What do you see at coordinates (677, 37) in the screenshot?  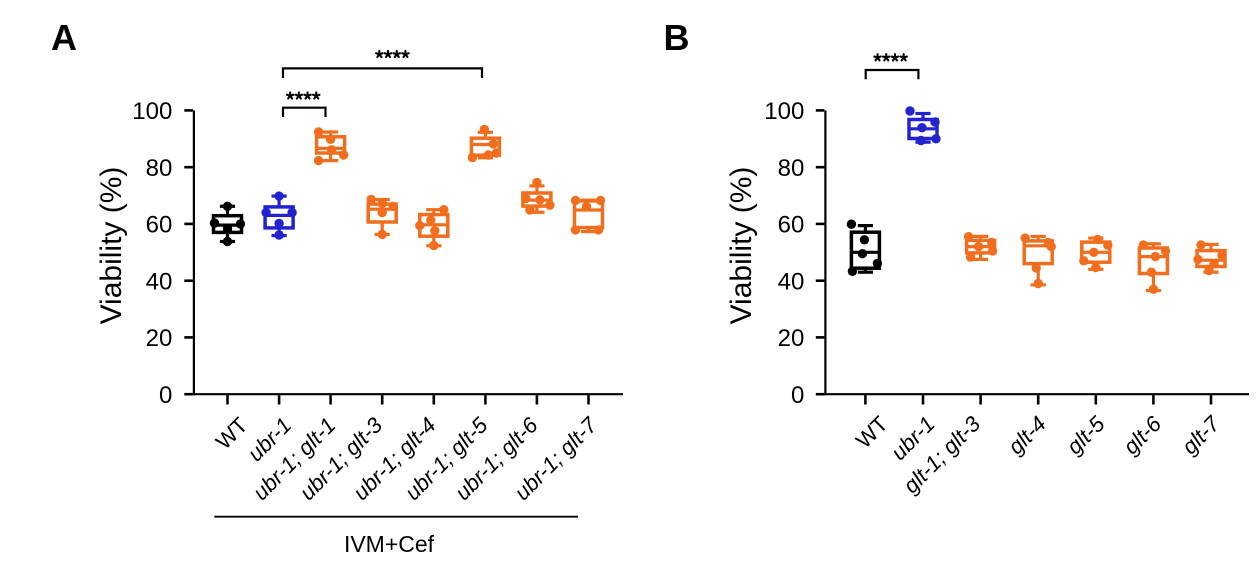 I see `svg-text: B` at bounding box center [677, 37].